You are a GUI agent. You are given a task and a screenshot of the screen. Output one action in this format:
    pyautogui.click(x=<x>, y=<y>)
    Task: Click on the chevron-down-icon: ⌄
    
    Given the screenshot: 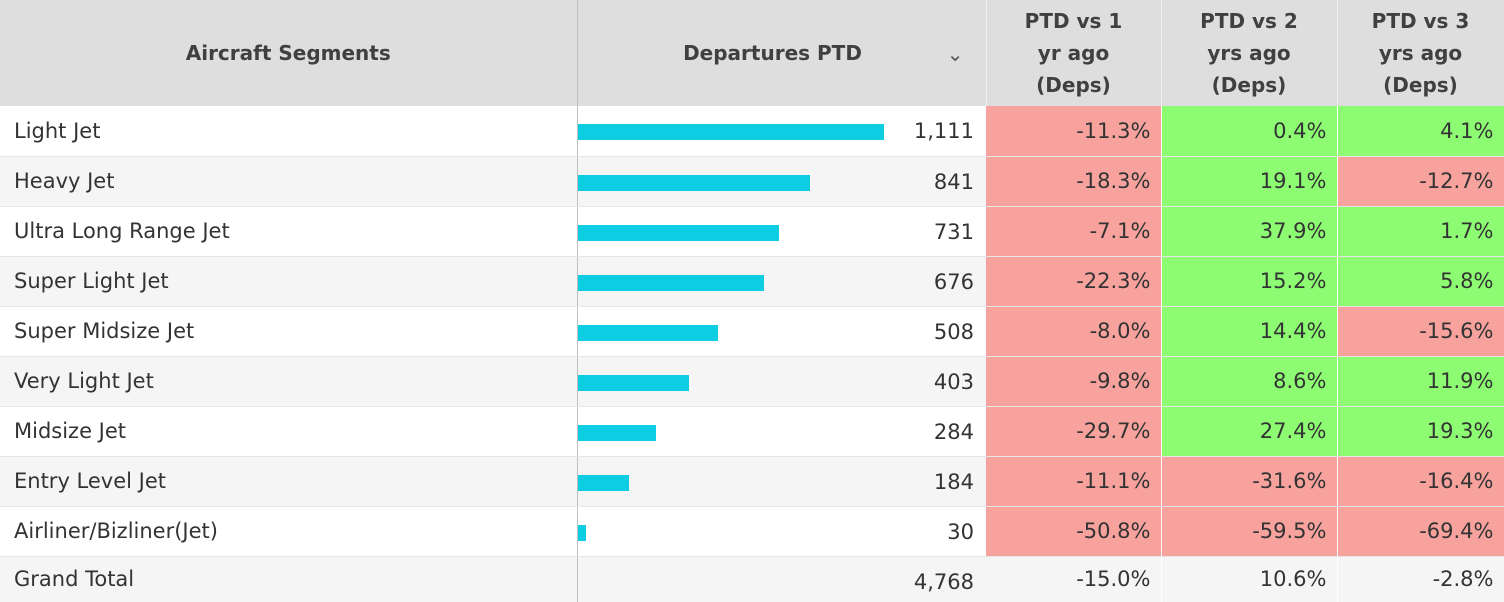 What is the action you would take?
    pyautogui.click(x=955, y=54)
    